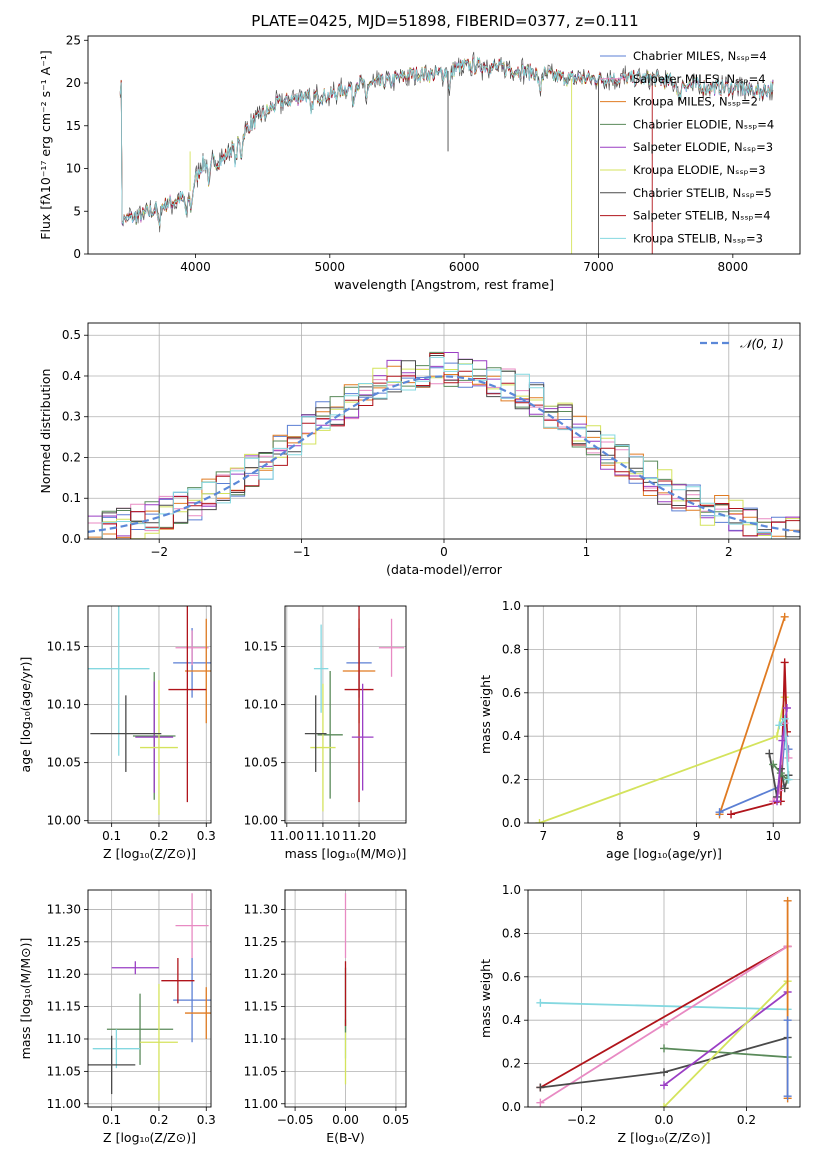 Image resolution: width=819 pixels, height=1174 pixels. I want to click on x-tick-label: 11.10, so click(323, 836).